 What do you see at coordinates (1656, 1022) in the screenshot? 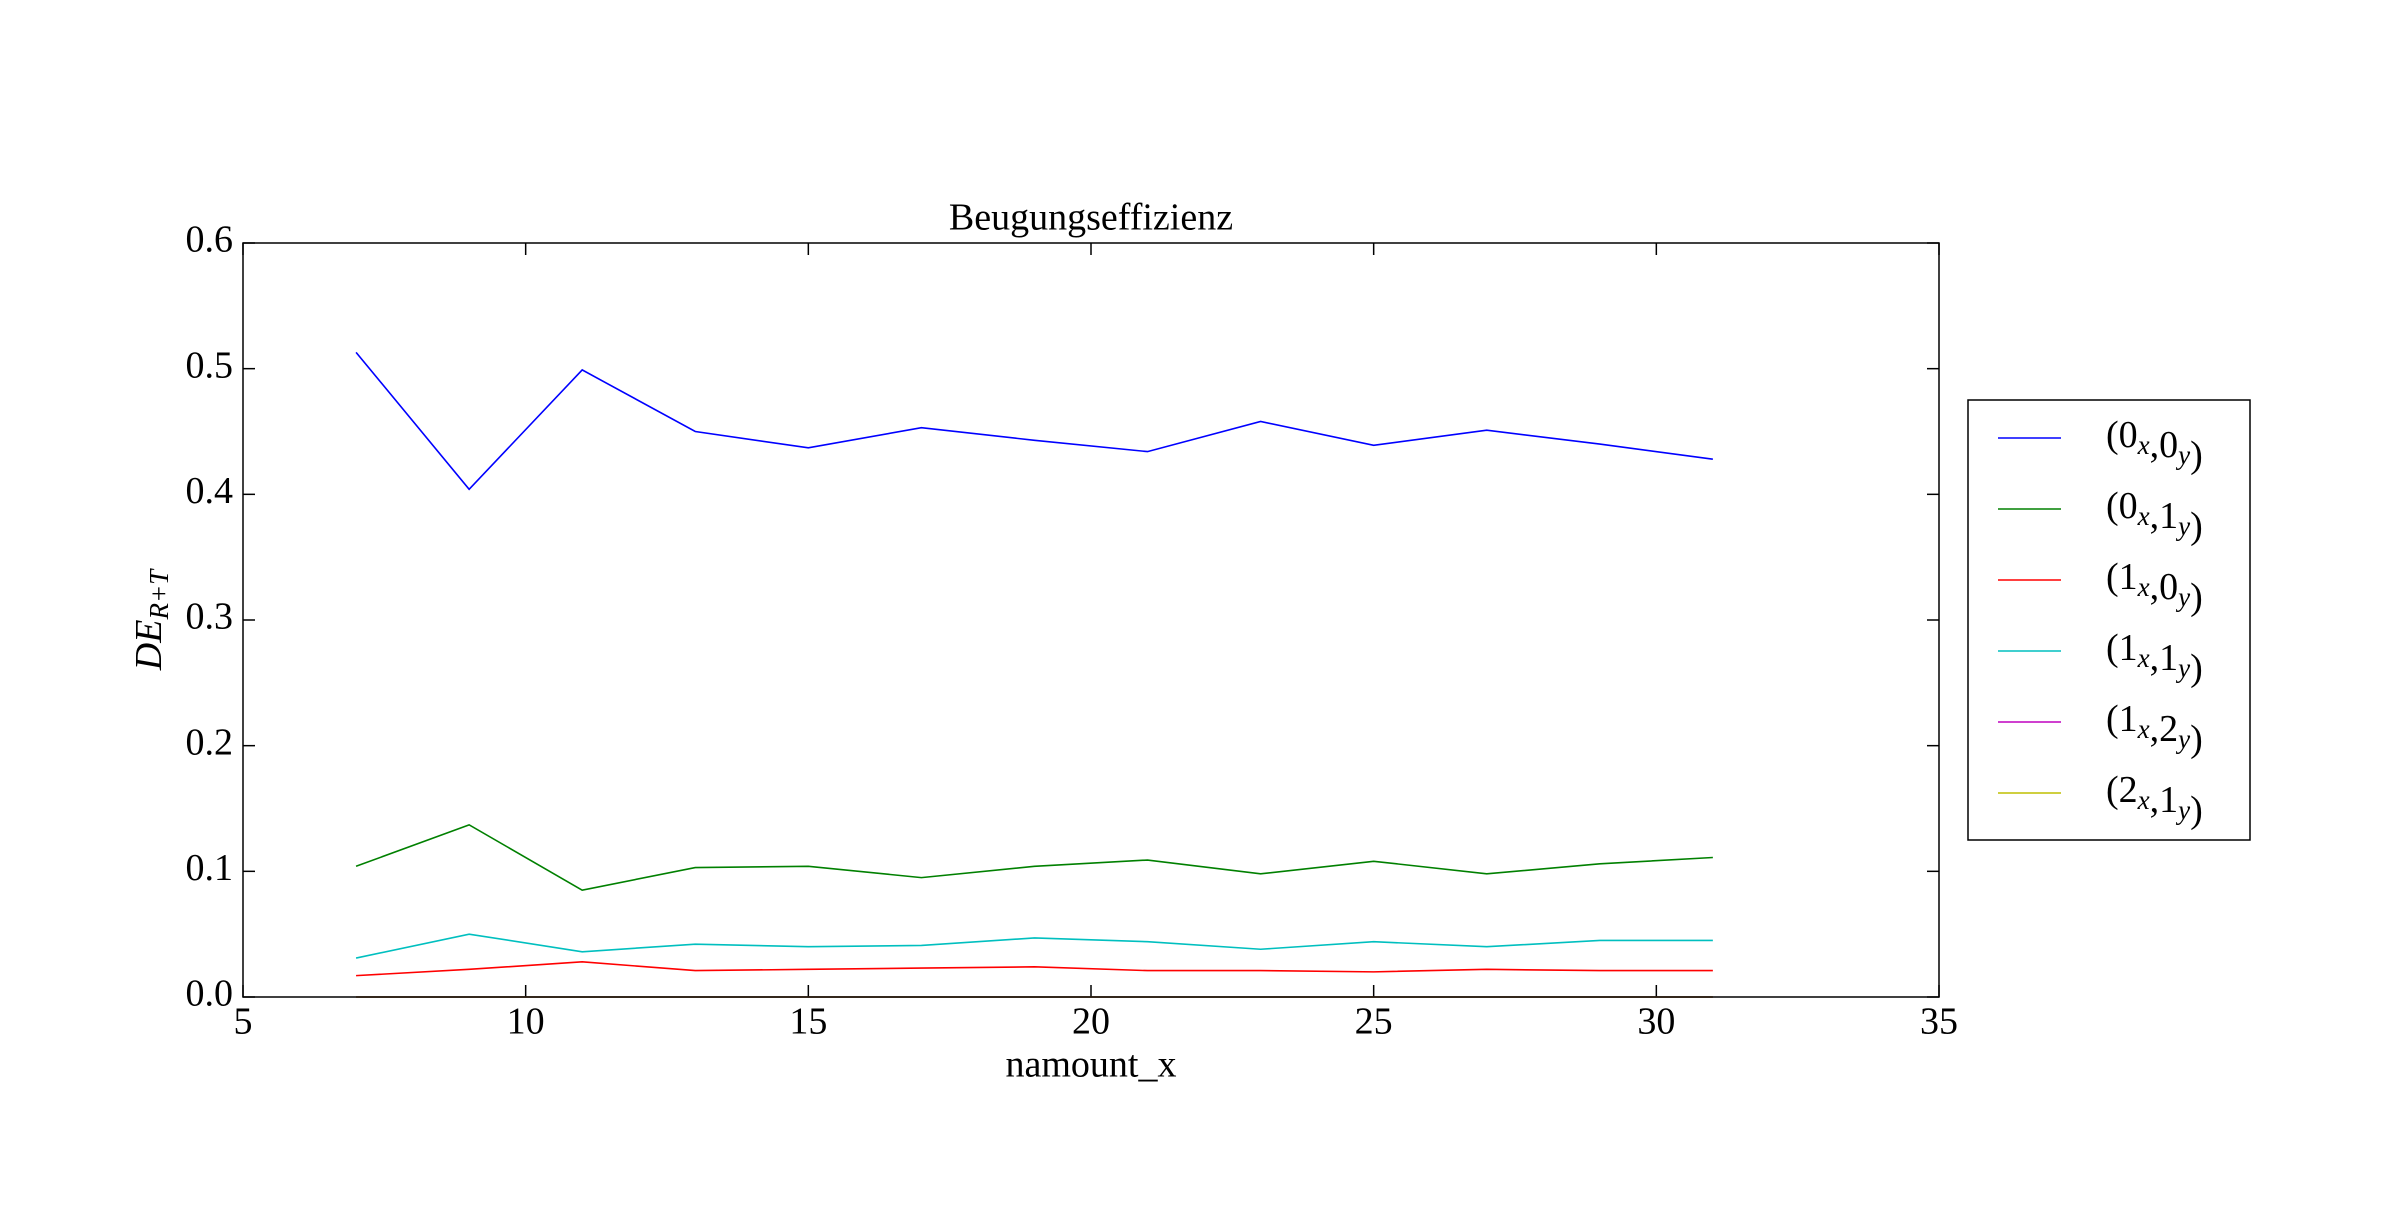
I see `x-tick-label: 30` at bounding box center [1656, 1022].